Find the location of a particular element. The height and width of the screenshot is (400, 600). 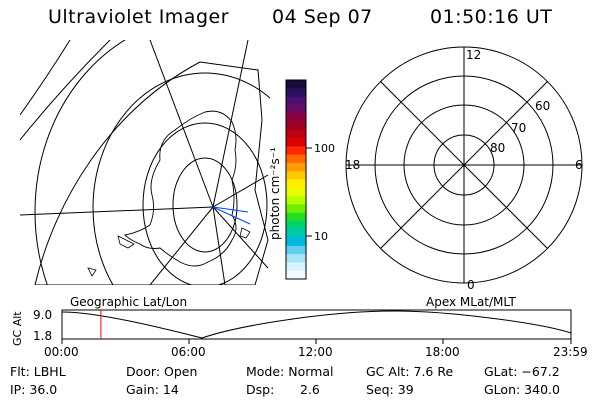

date-label: 04 Sep 07 is located at coordinates (322, 17).